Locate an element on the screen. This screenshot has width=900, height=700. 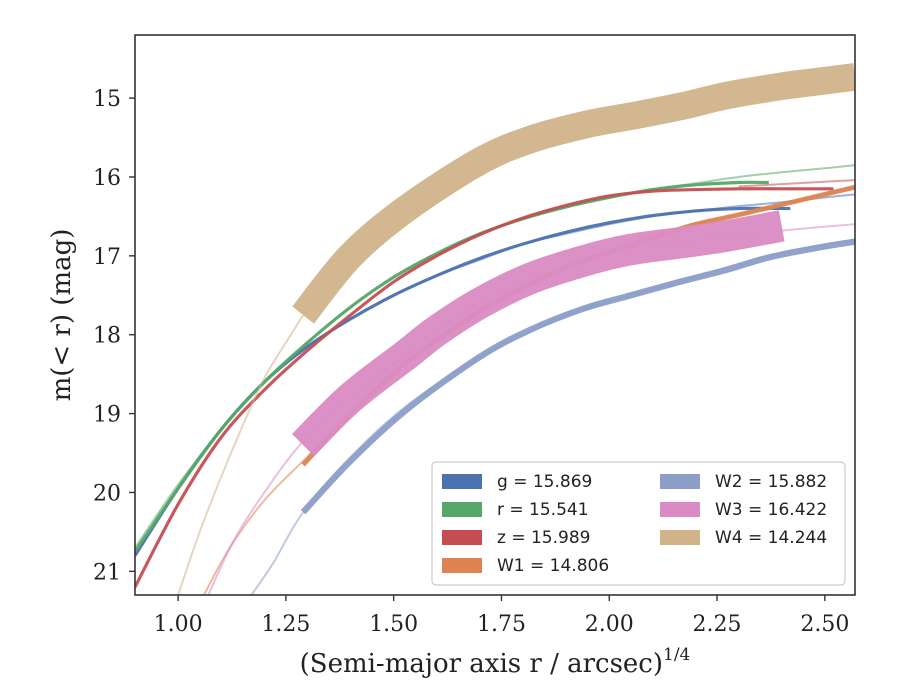
x-tick-label: 1.75 is located at coordinates (501, 624).